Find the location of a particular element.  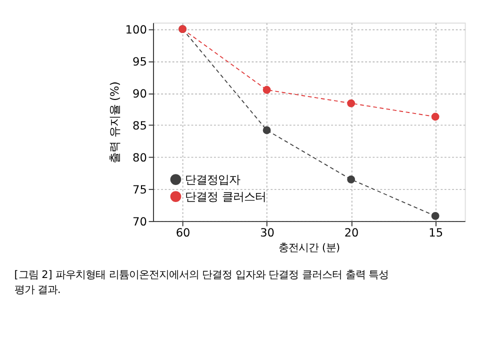

x-tick-label: 15 is located at coordinates (436, 233).